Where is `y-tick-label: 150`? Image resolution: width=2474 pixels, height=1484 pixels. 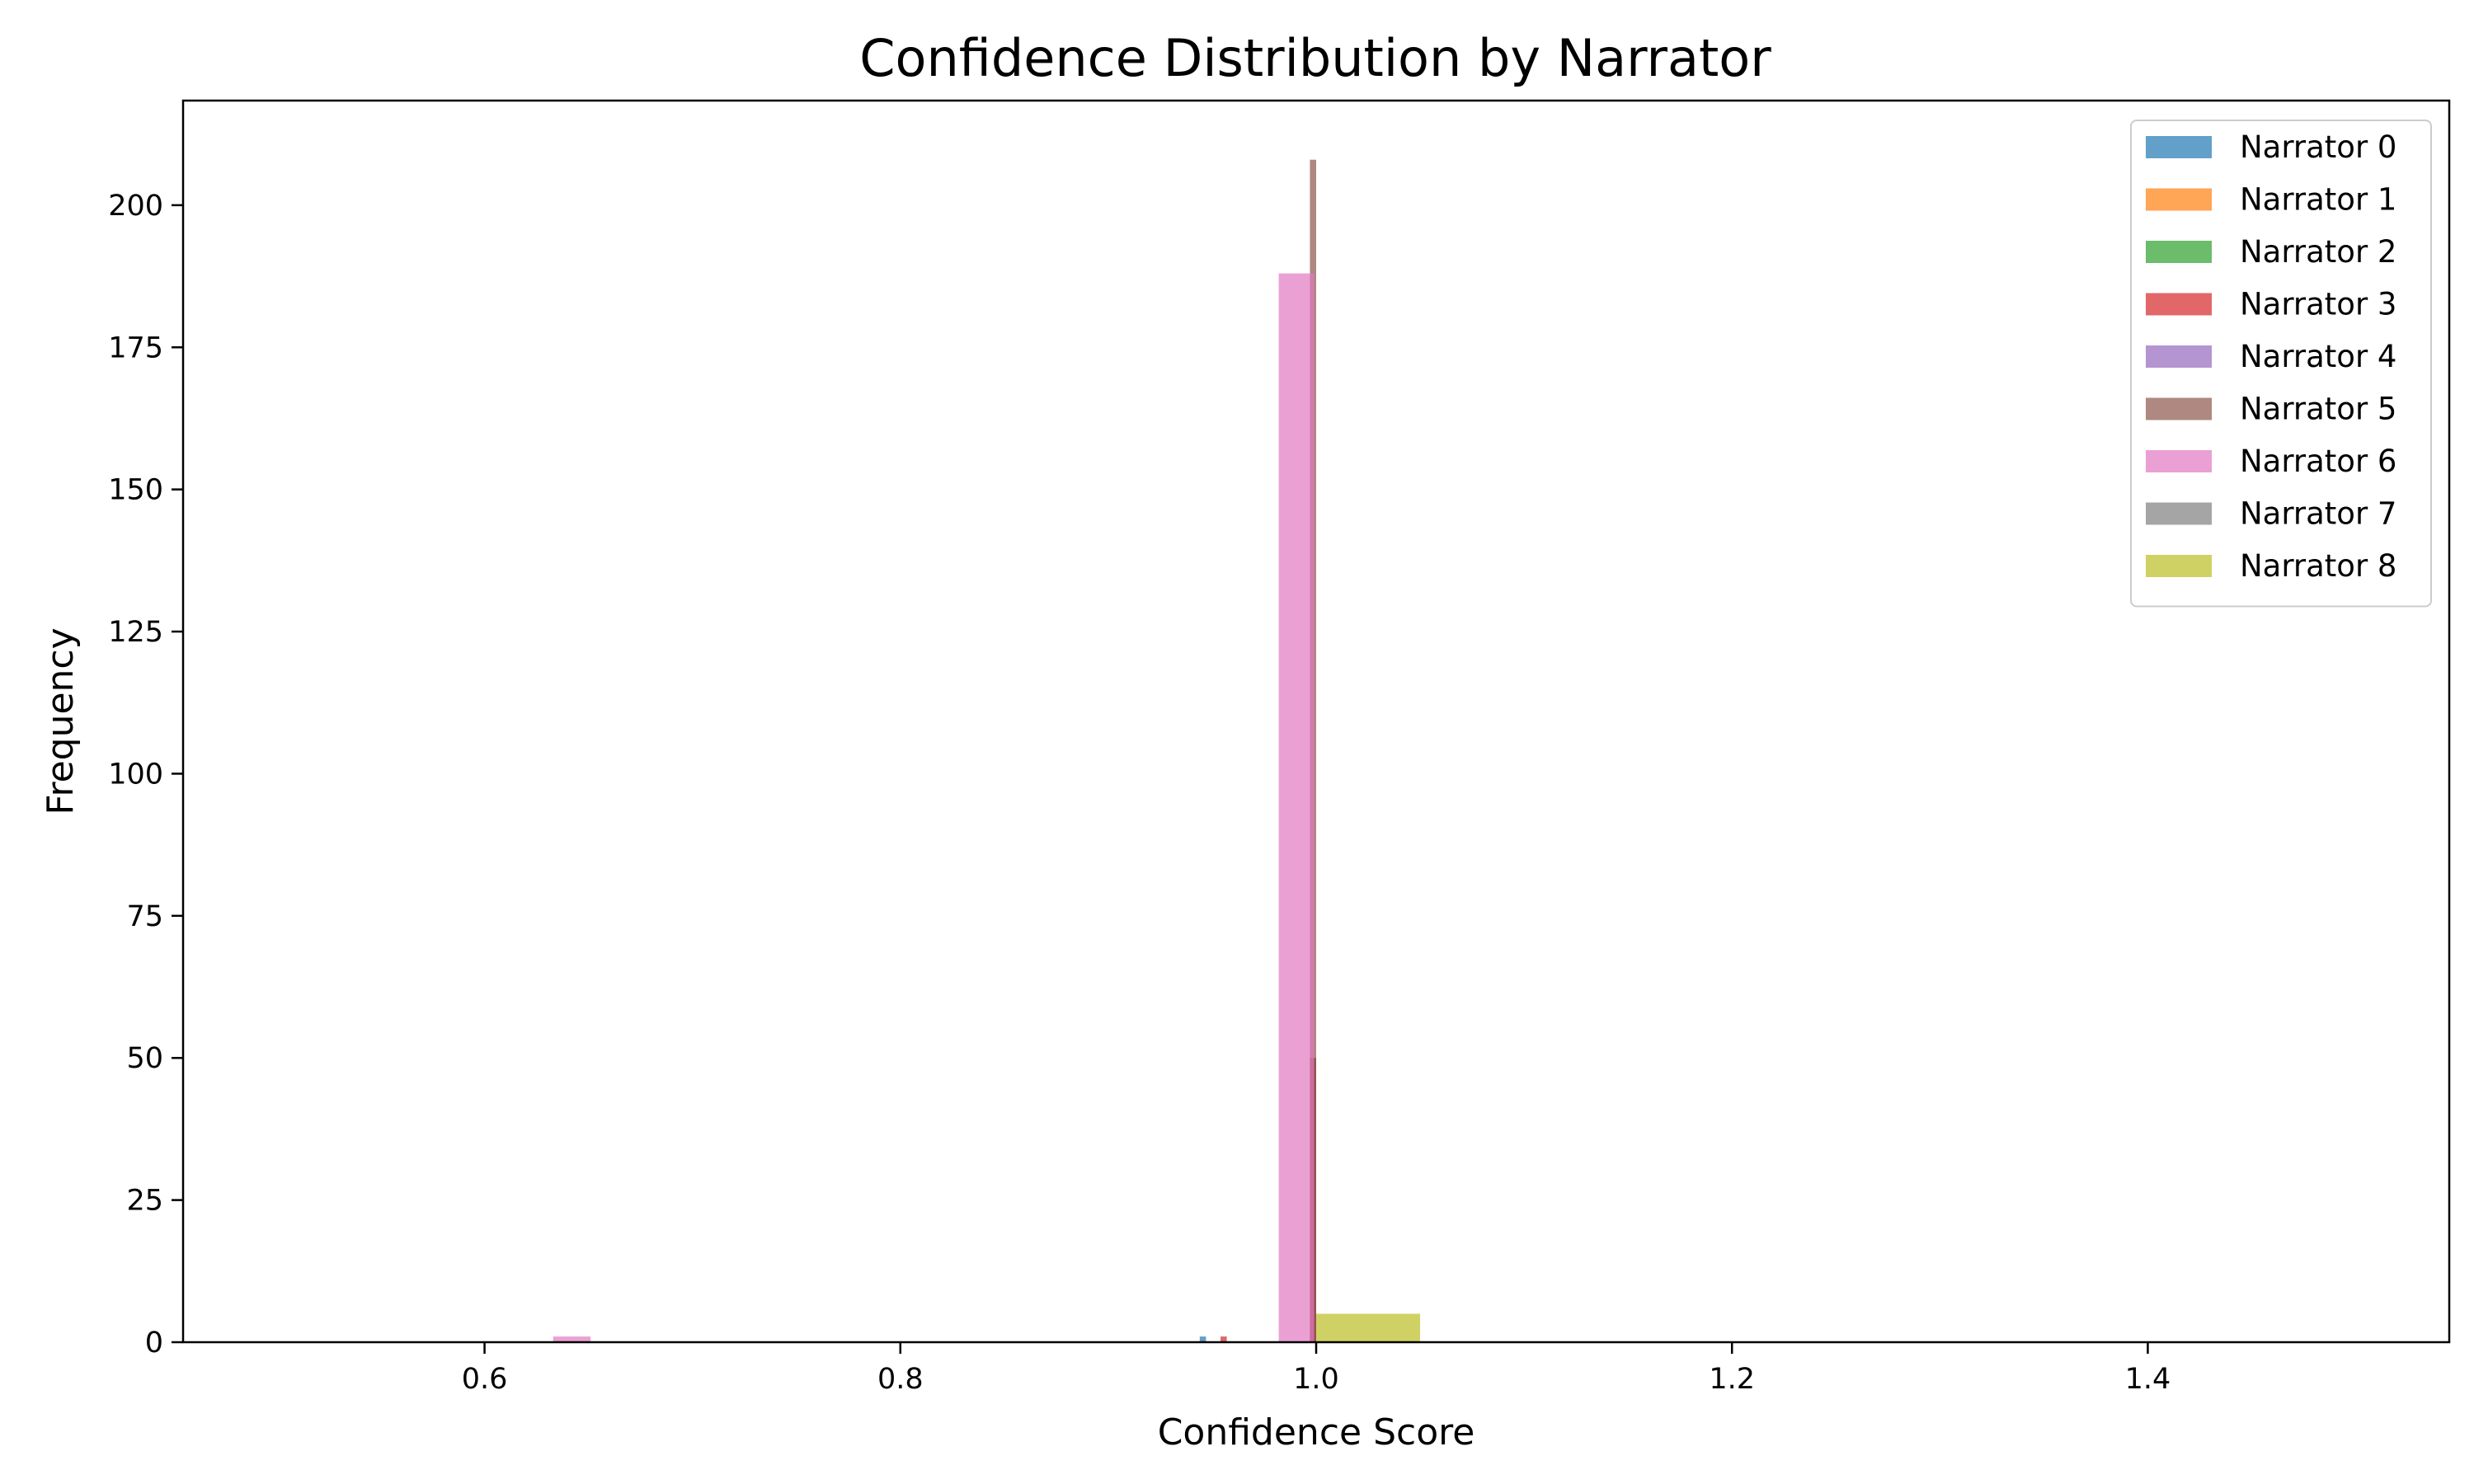 y-tick-label: 150 is located at coordinates (135, 490).